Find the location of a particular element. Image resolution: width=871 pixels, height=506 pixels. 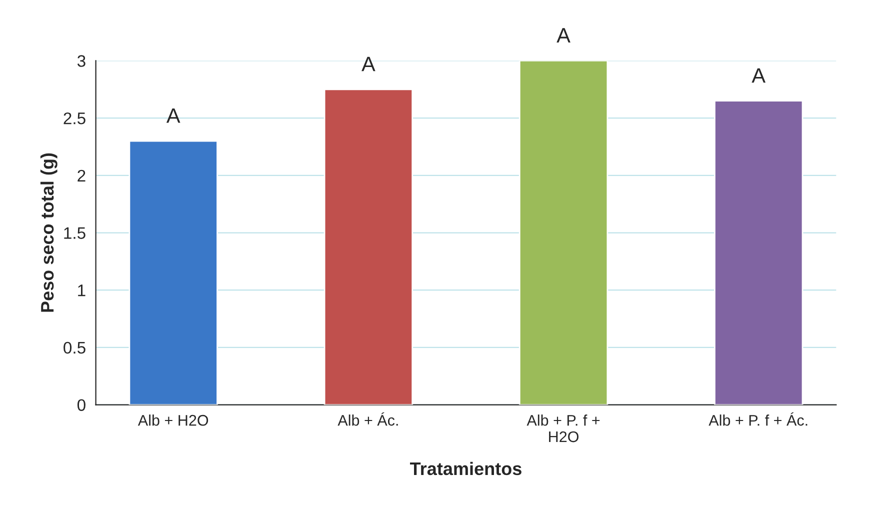

y-tick-label: 3 is located at coordinates (81, 61).